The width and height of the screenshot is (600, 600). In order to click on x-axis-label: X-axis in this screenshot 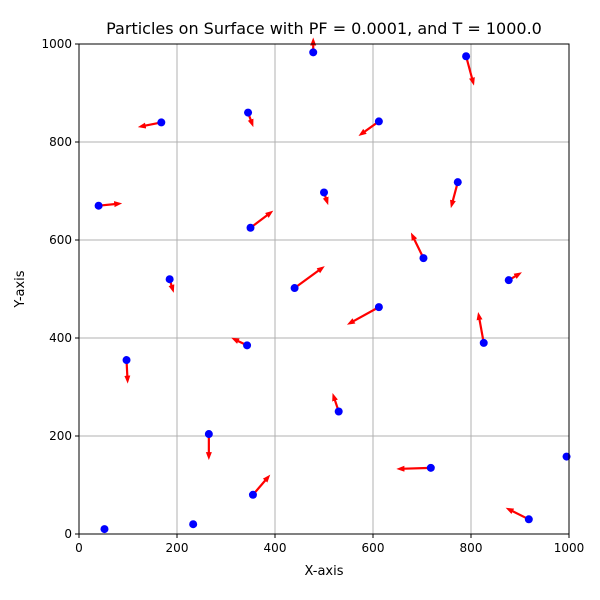, I will do `click(324, 571)`.